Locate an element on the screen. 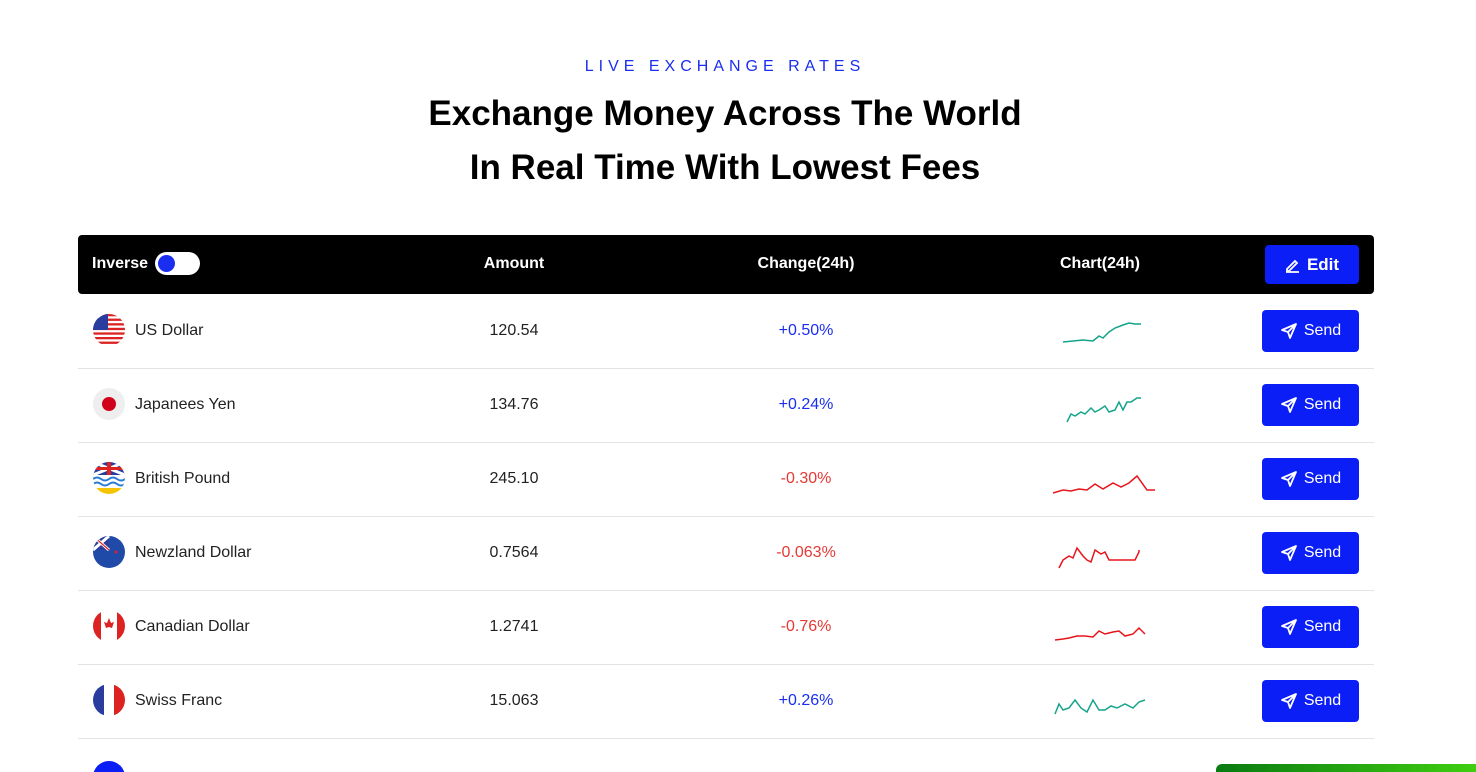 Image resolution: width=1476 pixels, height=772 pixels. title-line: In Real Time With Lowest Fees is located at coordinates (725, 167).